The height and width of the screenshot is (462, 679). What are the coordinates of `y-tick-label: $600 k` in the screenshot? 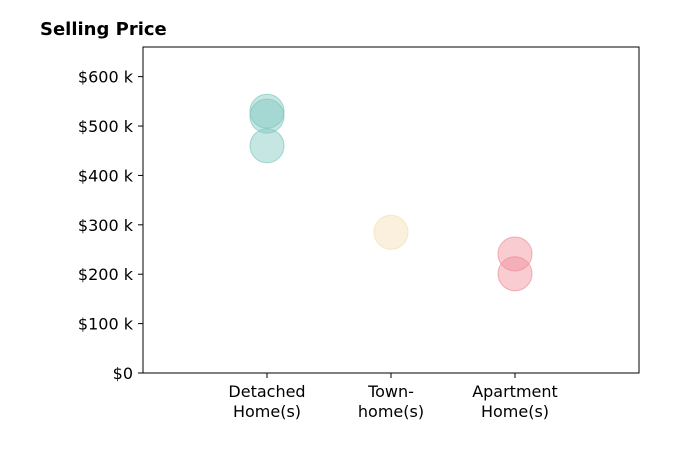 It's located at (106, 77).